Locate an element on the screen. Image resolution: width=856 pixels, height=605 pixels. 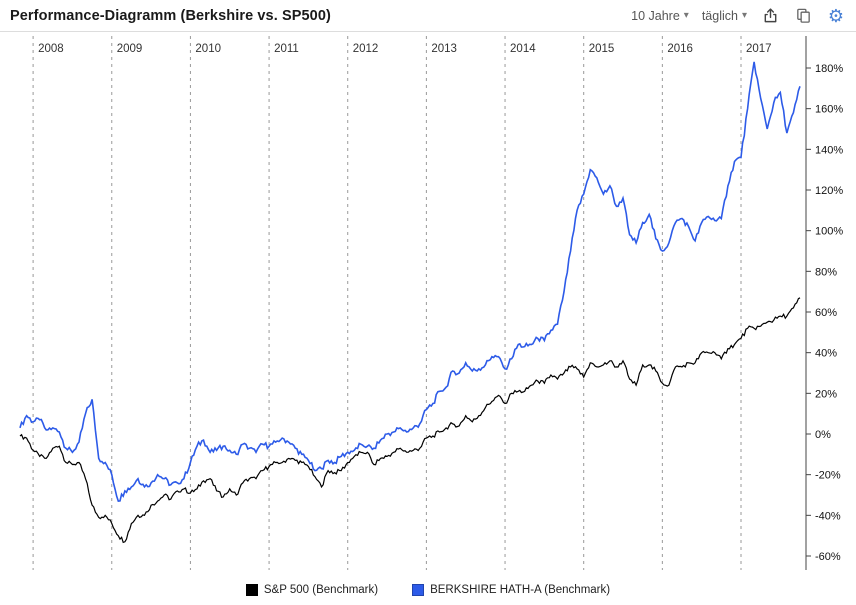
gear-icon: ⚙ is located at coordinates (836, 15).